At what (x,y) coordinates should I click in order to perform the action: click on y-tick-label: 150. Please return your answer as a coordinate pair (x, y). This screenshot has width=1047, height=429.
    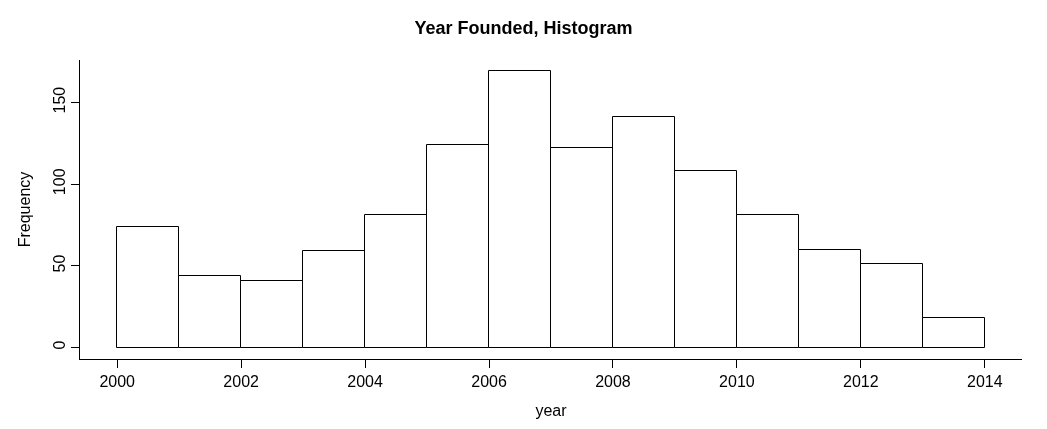
    Looking at the image, I should click on (59, 100).